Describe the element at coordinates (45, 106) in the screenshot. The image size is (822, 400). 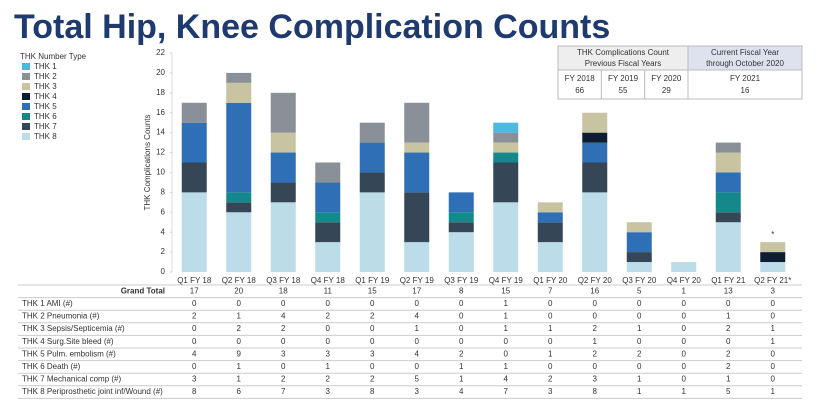
I see `legend-label: THK 5` at that location.